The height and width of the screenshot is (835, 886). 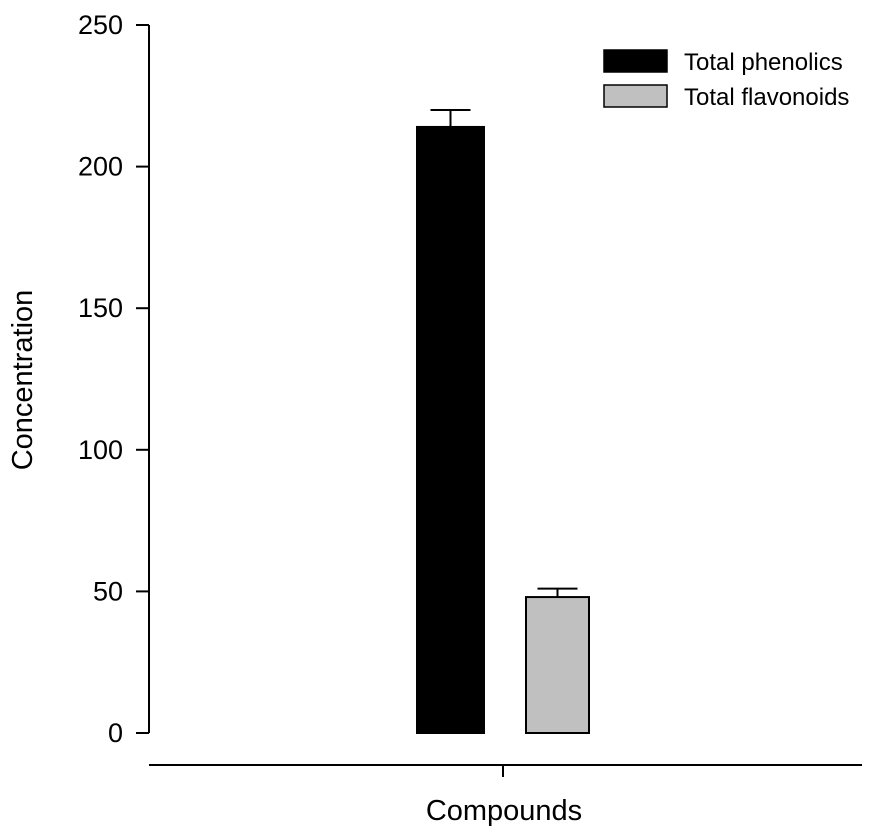 What do you see at coordinates (115, 733) in the screenshot?
I see `y-tick-label: 0` at bounding box center [115, 733].